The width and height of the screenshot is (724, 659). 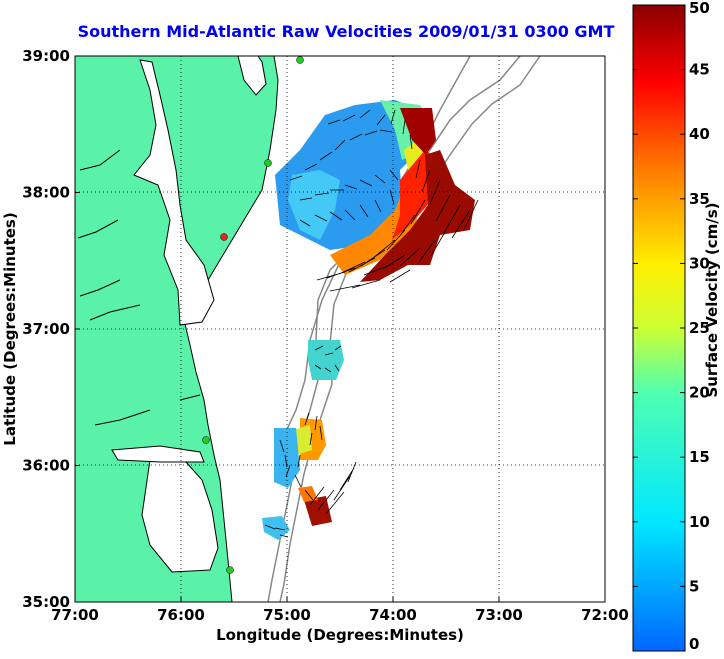 I want to click on pamlico-sound, so click(x=180, y=516).